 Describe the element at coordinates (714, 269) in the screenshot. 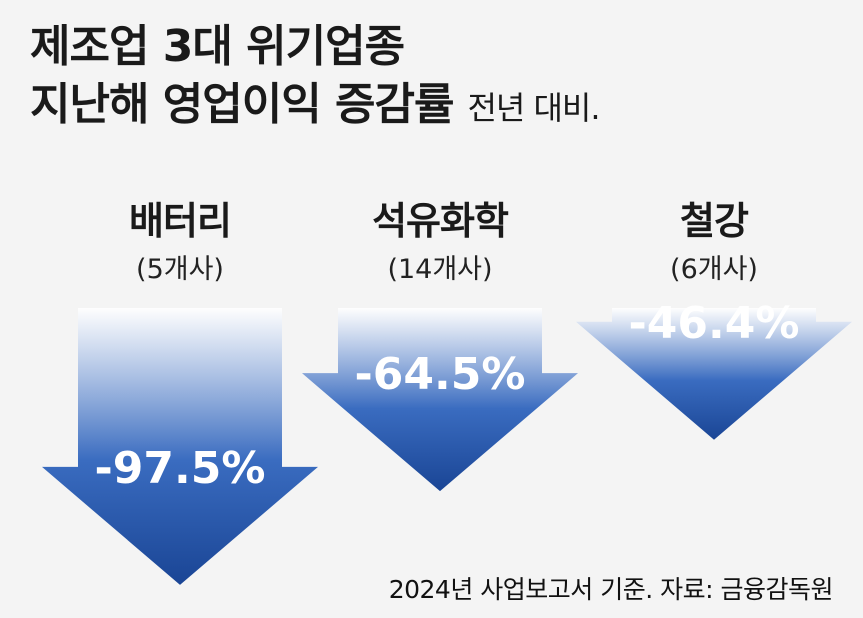

I see `category-note-steel: (6개사)` at that location.